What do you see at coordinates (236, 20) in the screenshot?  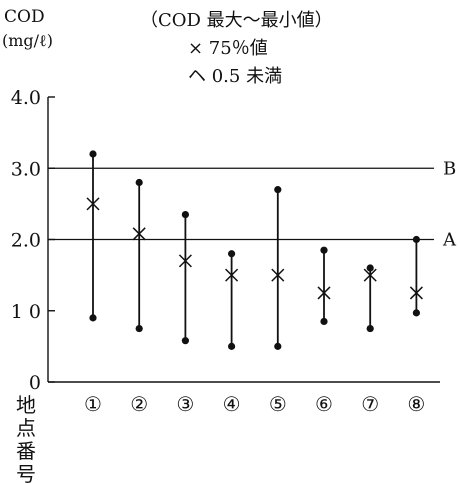 I see `legend-title: （COD 最大〜最小値）` at bounding box center [236, 20].